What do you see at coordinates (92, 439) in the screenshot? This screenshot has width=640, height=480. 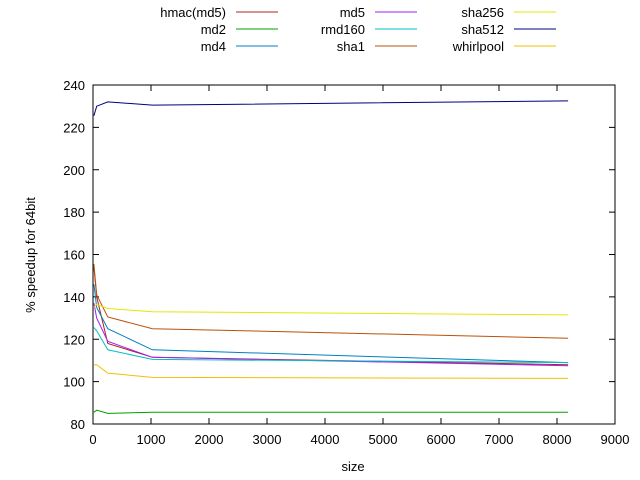 I see `x-tick-label: 0` at bounding box center [92, 439].